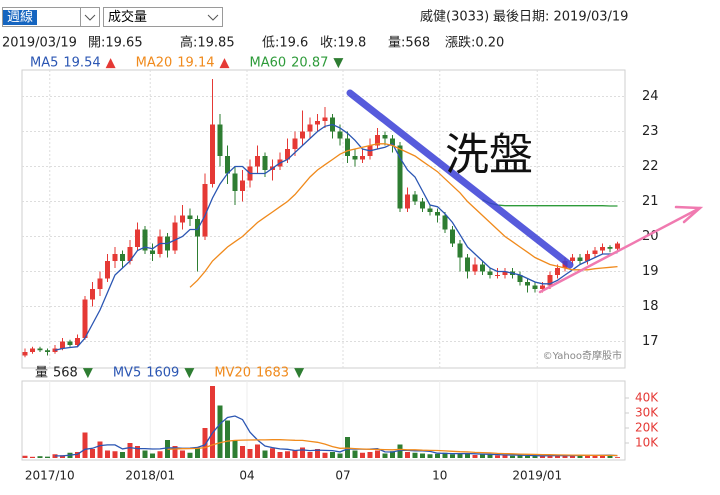  What do you see at coordinates (647, 428) in the screenshot?
I see `y-tick-label: 20K` at bounding box center [647, 428].